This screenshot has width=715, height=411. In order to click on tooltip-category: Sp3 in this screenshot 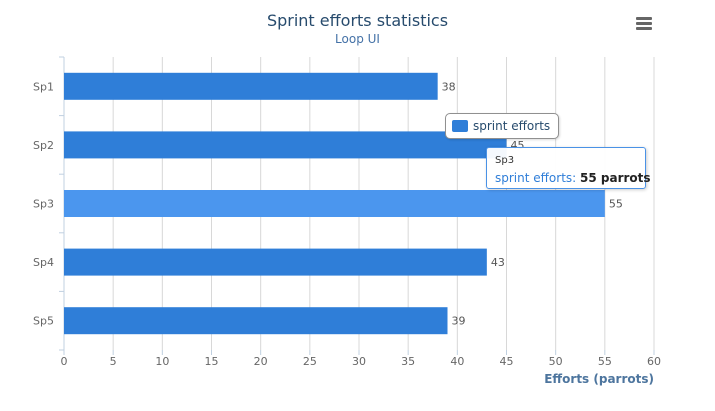, I will do `click(505, 160)`.